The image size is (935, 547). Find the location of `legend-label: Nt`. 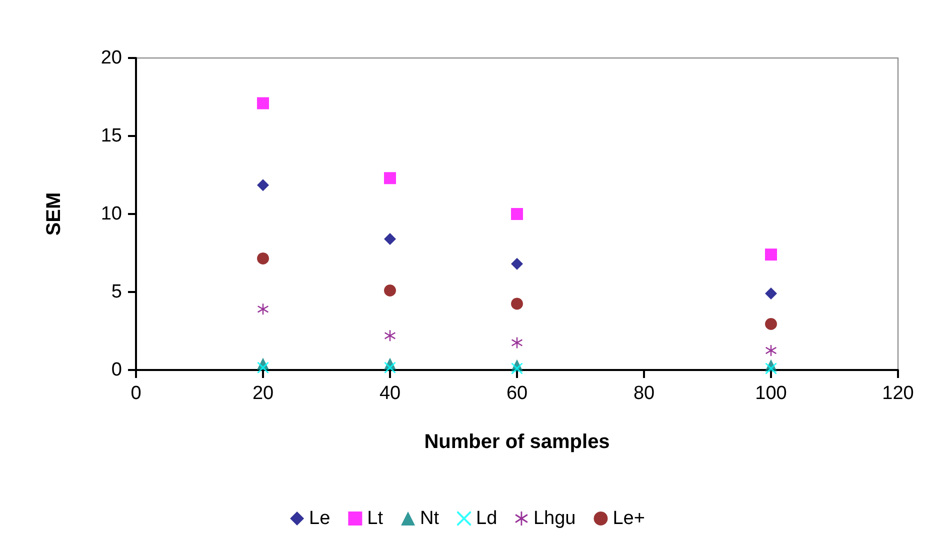

legend-label: Nt is located at coordinates (430, 518).